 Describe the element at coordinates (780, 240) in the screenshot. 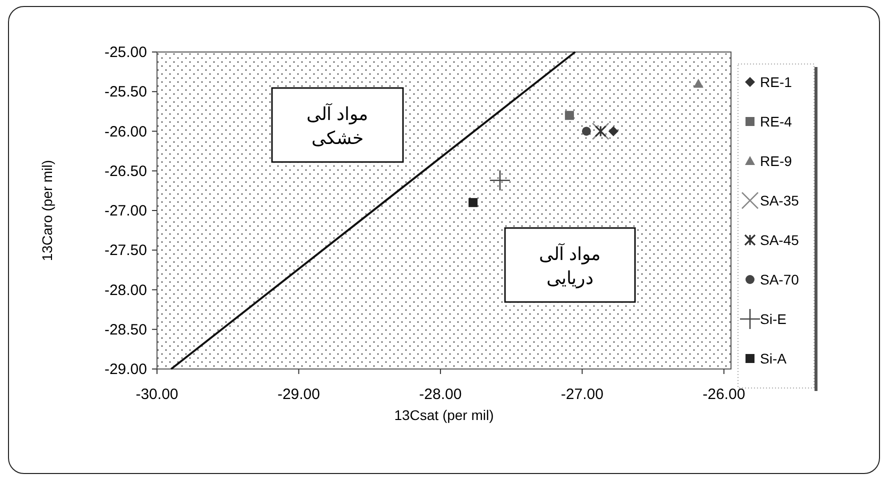

I see `legend-label: SA-45` at that location.